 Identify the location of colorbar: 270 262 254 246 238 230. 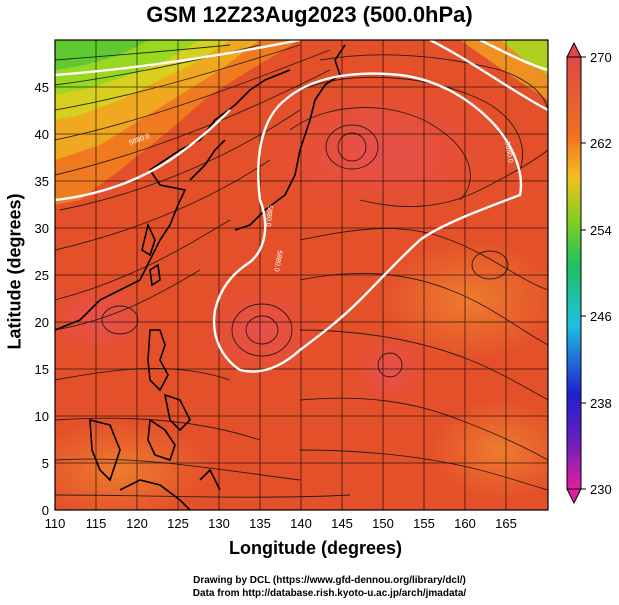
(589, 273).